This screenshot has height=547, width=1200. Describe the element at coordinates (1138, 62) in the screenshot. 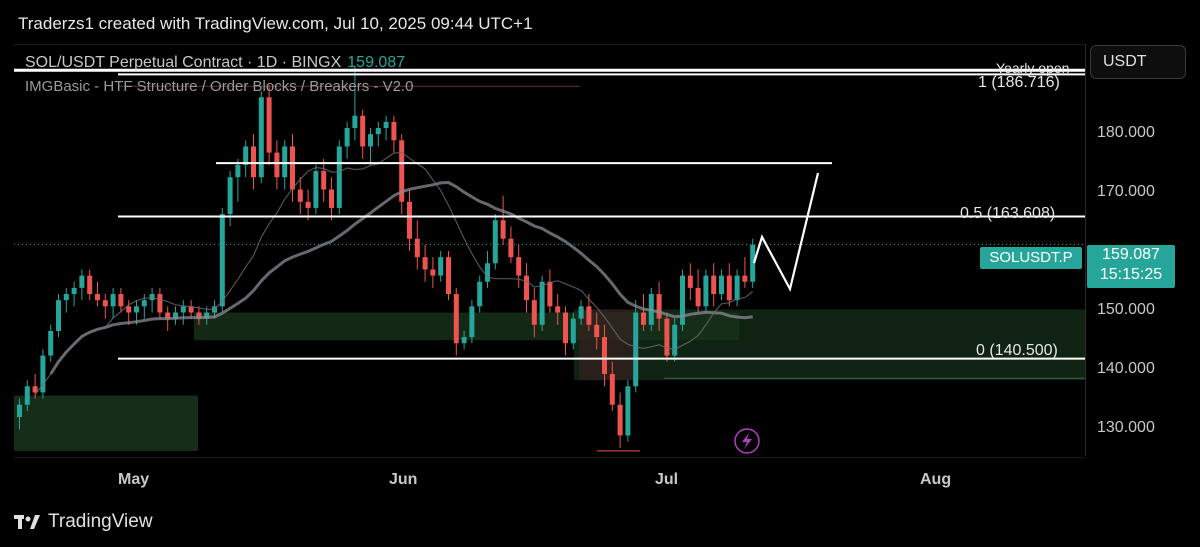

I see `currency-button: USDT` at that location.